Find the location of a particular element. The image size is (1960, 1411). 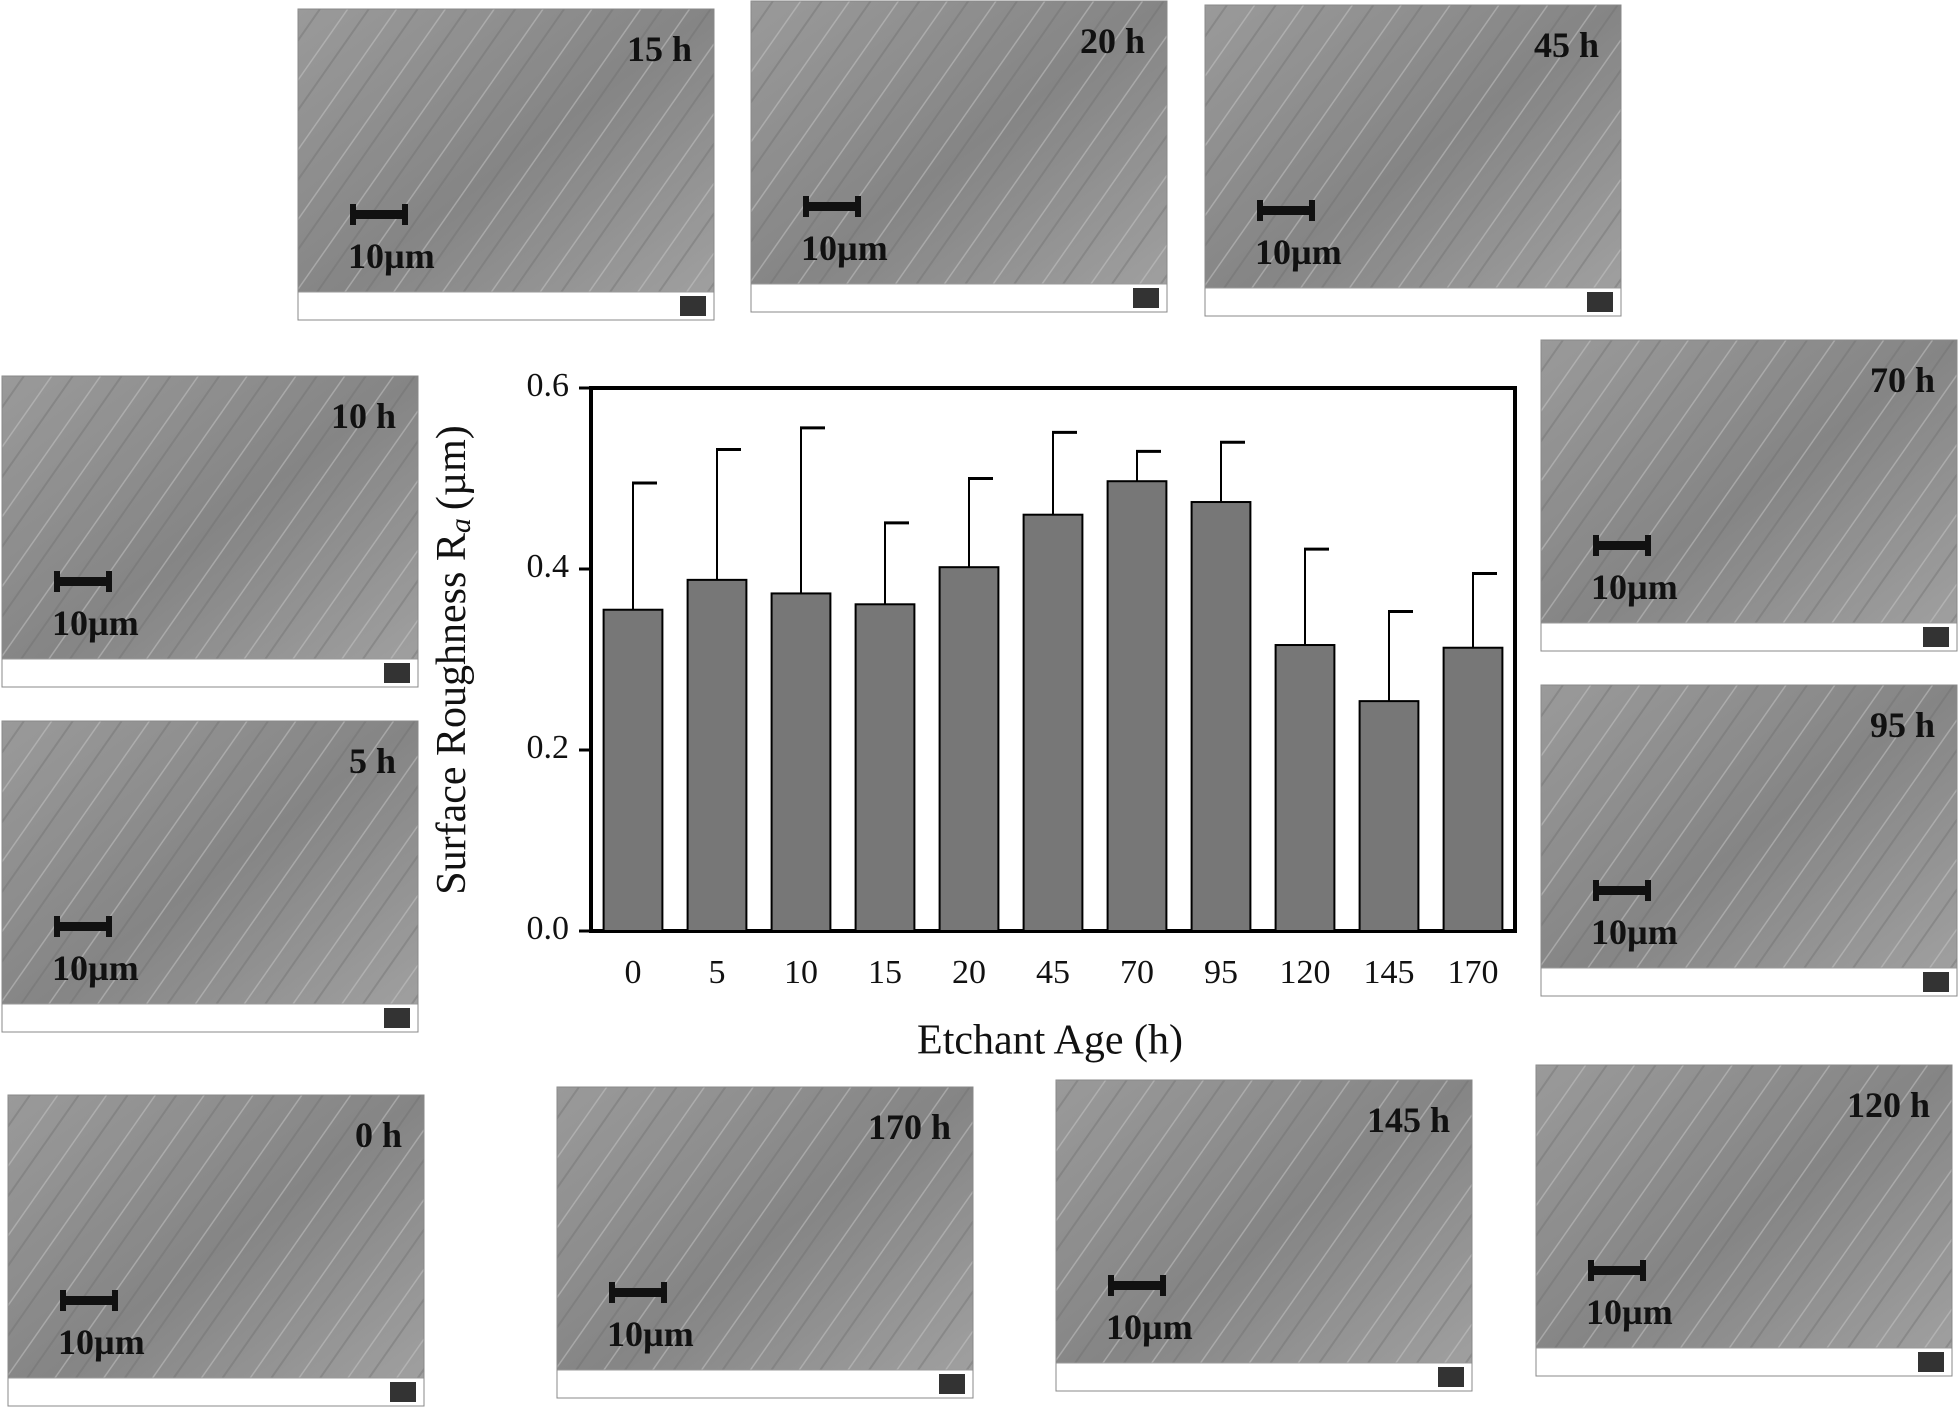

sem-image: 120 h 10µm is located at coordinates (1744, 1220).